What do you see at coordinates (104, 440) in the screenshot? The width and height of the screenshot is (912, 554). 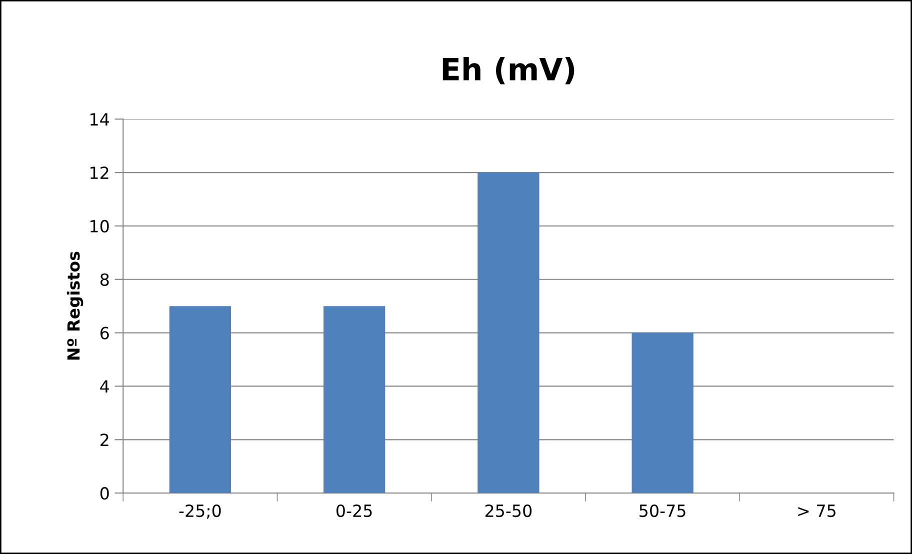 I see `y-tick-label: 2` at bounding box center [104, 440].